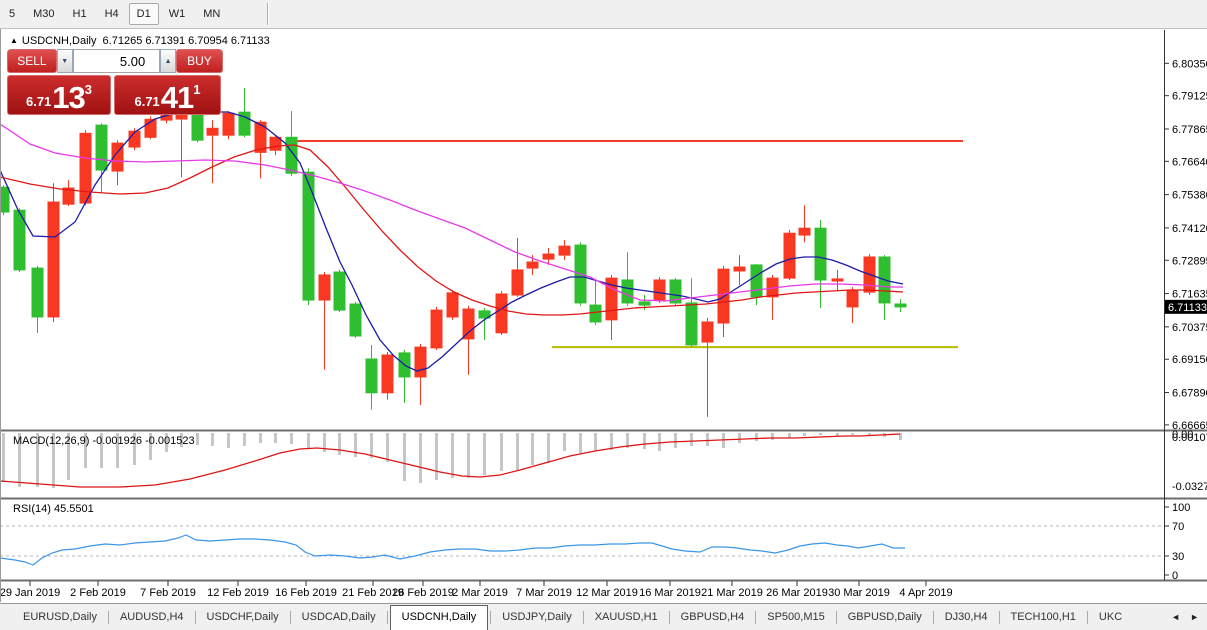 The image size is (1207, 630). Describe the element at coordinates (797, 593) in the screenshot. I see `date-axis-label: 26 Mar 2019` at that location.